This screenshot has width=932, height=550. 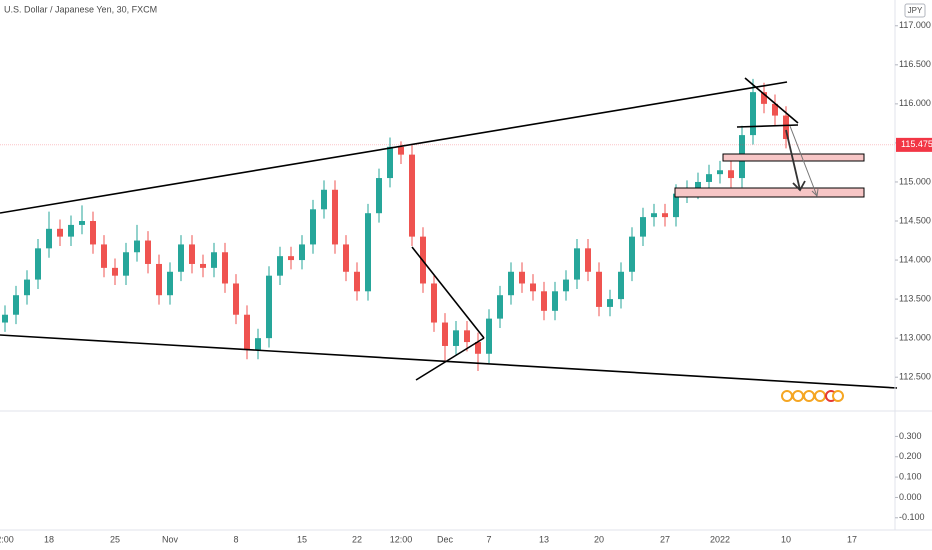 I want to click on x-tick-label: 18, so click(x=49, y=539).